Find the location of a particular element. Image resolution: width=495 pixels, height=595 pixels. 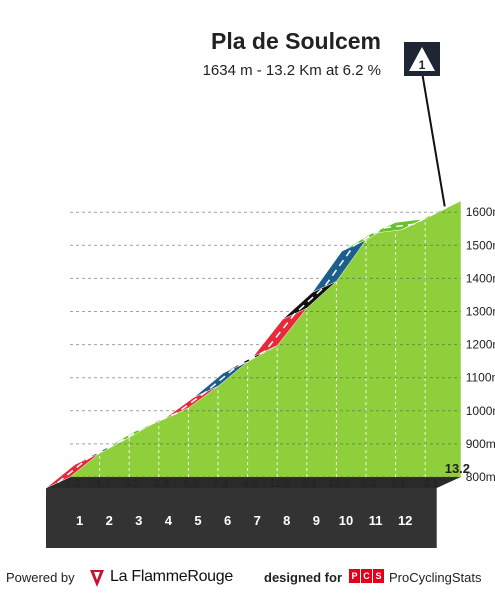

lfr-brand-name: La FlammeRouge is located at coordinates (171, 576).